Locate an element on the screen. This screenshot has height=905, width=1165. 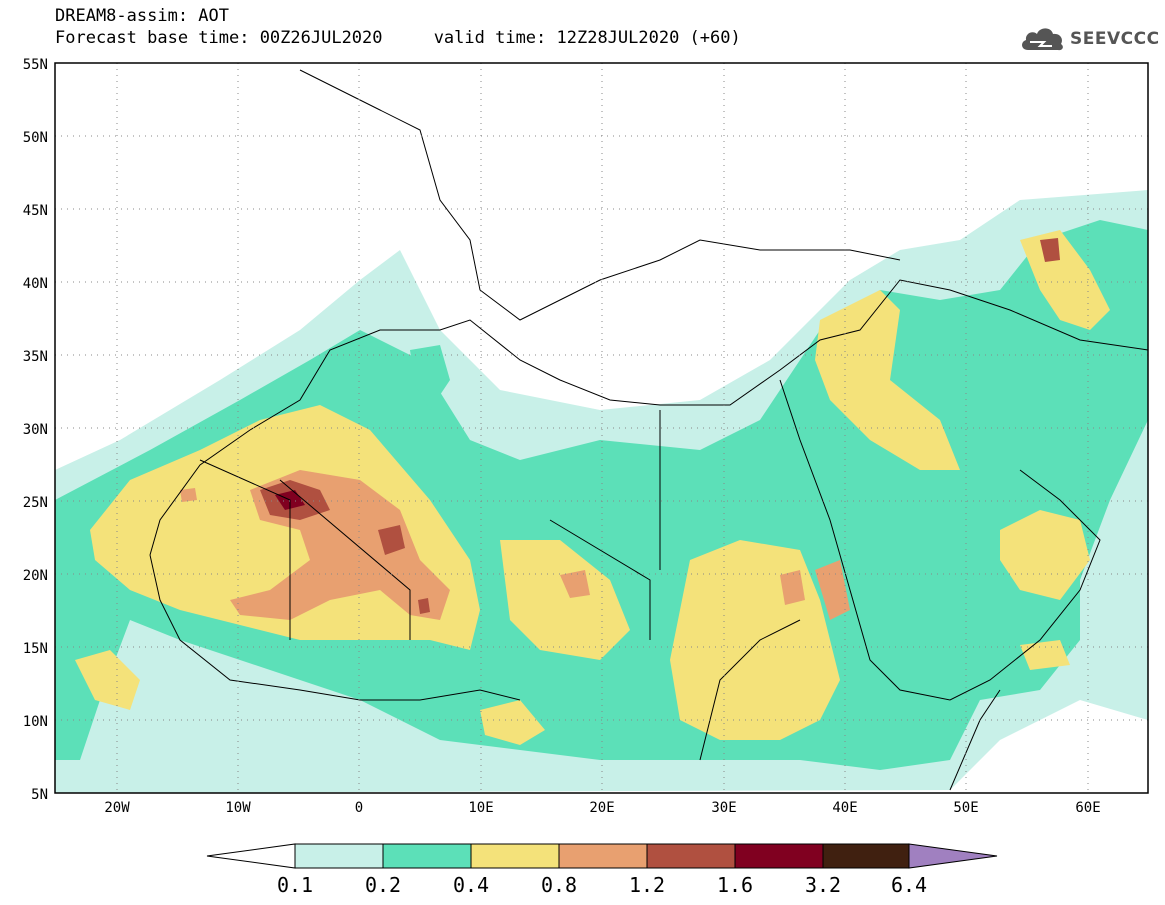
colorbar-box-0.8 is located at coordinates (603, 856).